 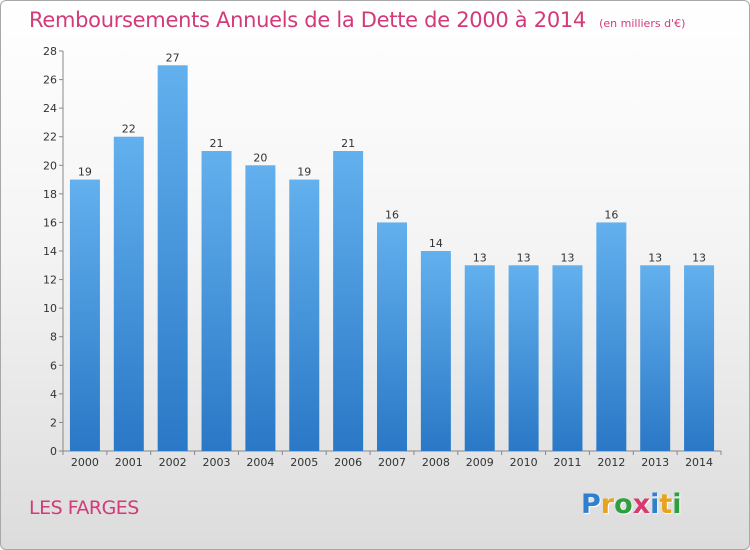 I want to click on y-tick-label: 18, so click(x=50, y=194).